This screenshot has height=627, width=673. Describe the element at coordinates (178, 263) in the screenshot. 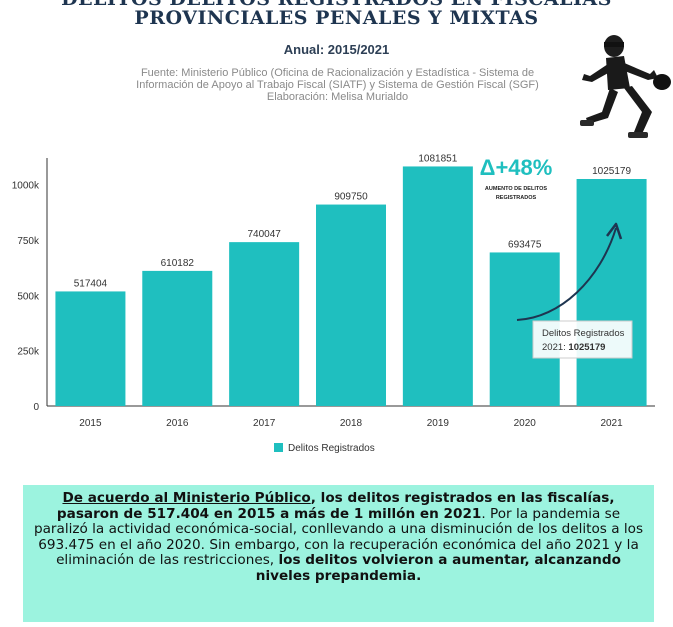

I see `data-label-2016: 610182` at that location.